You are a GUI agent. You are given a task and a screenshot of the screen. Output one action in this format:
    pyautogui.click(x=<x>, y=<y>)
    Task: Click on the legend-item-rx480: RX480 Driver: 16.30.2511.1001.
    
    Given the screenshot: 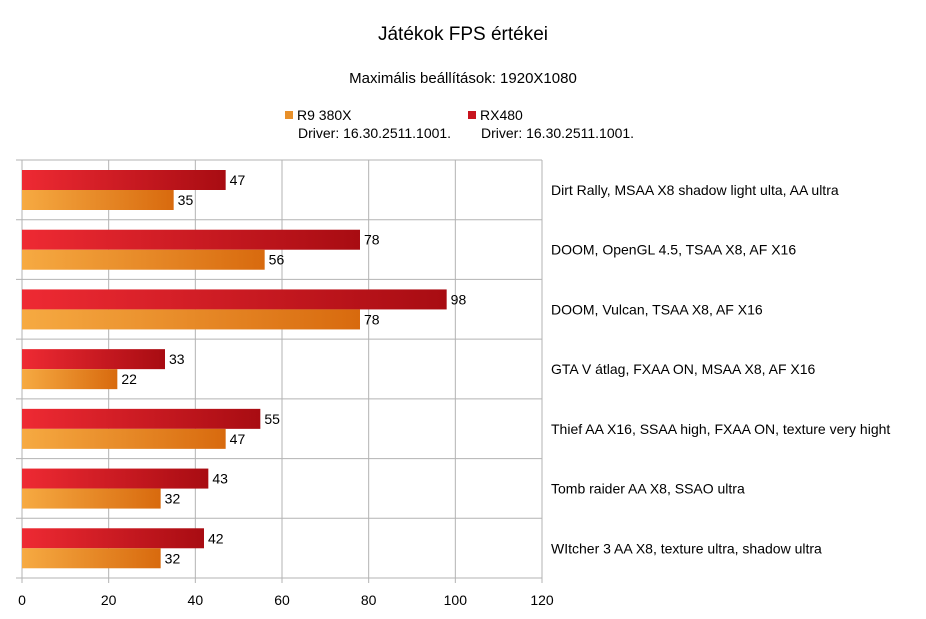 What is the action you would take?
    pyautogui.click(x=551, y=124)
    